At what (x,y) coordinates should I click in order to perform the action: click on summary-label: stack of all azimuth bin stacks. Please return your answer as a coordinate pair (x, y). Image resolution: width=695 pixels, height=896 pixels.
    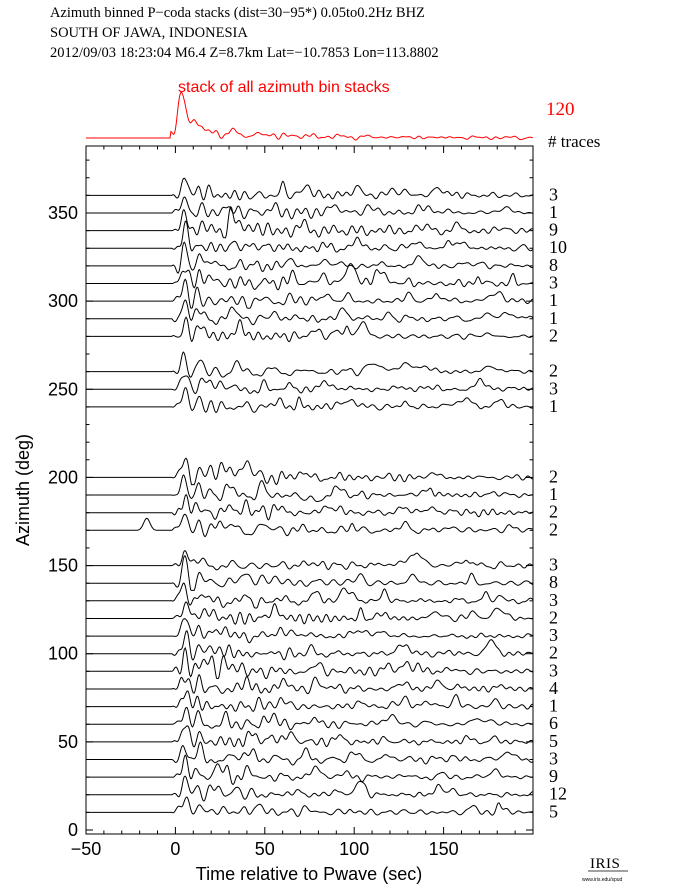
    Looking at the image, I should click on (284, 87).